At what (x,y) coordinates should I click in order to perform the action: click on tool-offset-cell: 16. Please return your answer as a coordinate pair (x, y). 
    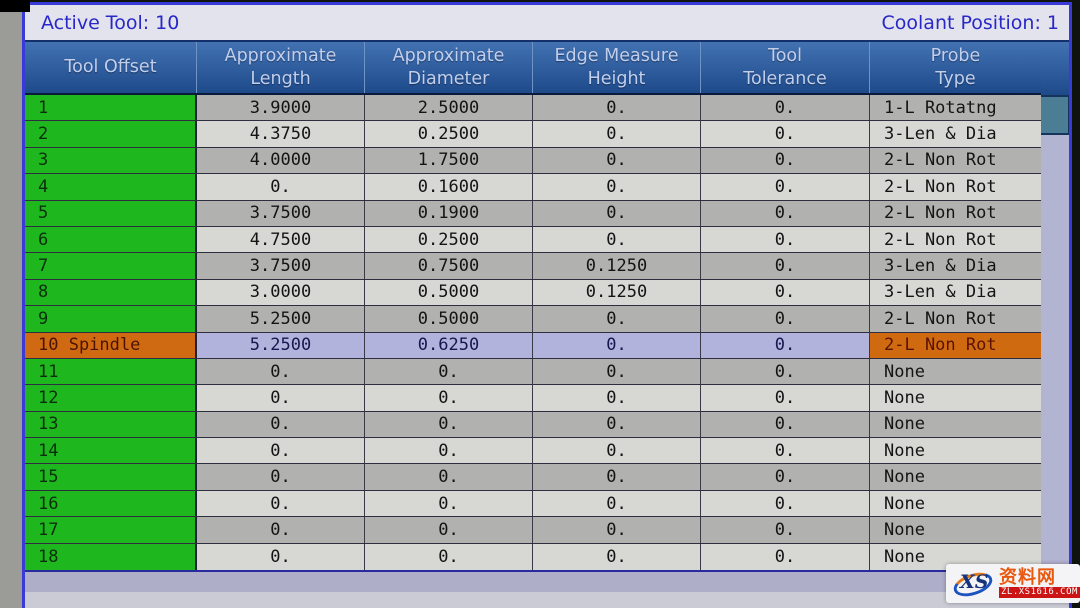
    Looking at the image, I should click on (111, 503).